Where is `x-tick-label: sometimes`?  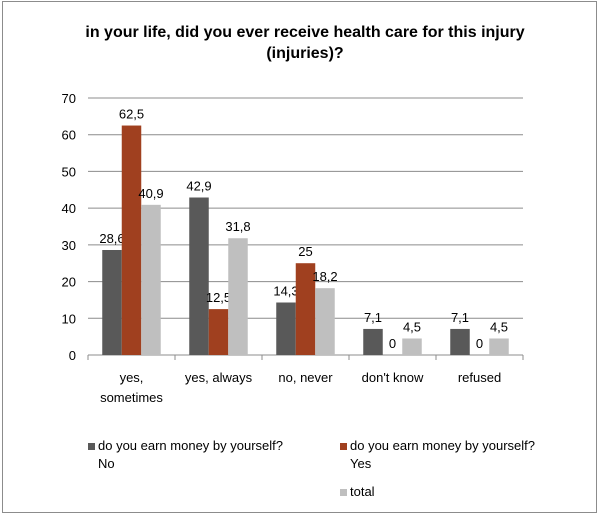
x-tick-label: sometimes is located at coordinates (131, 397).